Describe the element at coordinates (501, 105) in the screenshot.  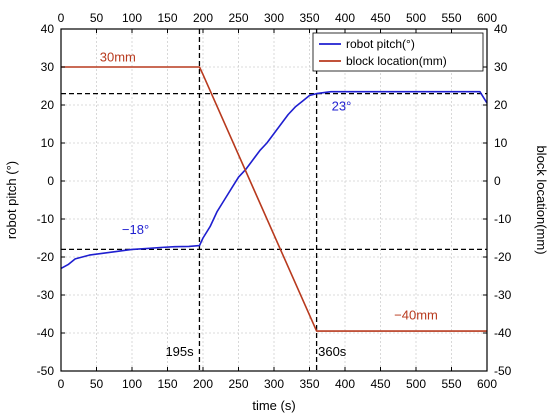
I see `y-tick-label-right: 20` at that location.